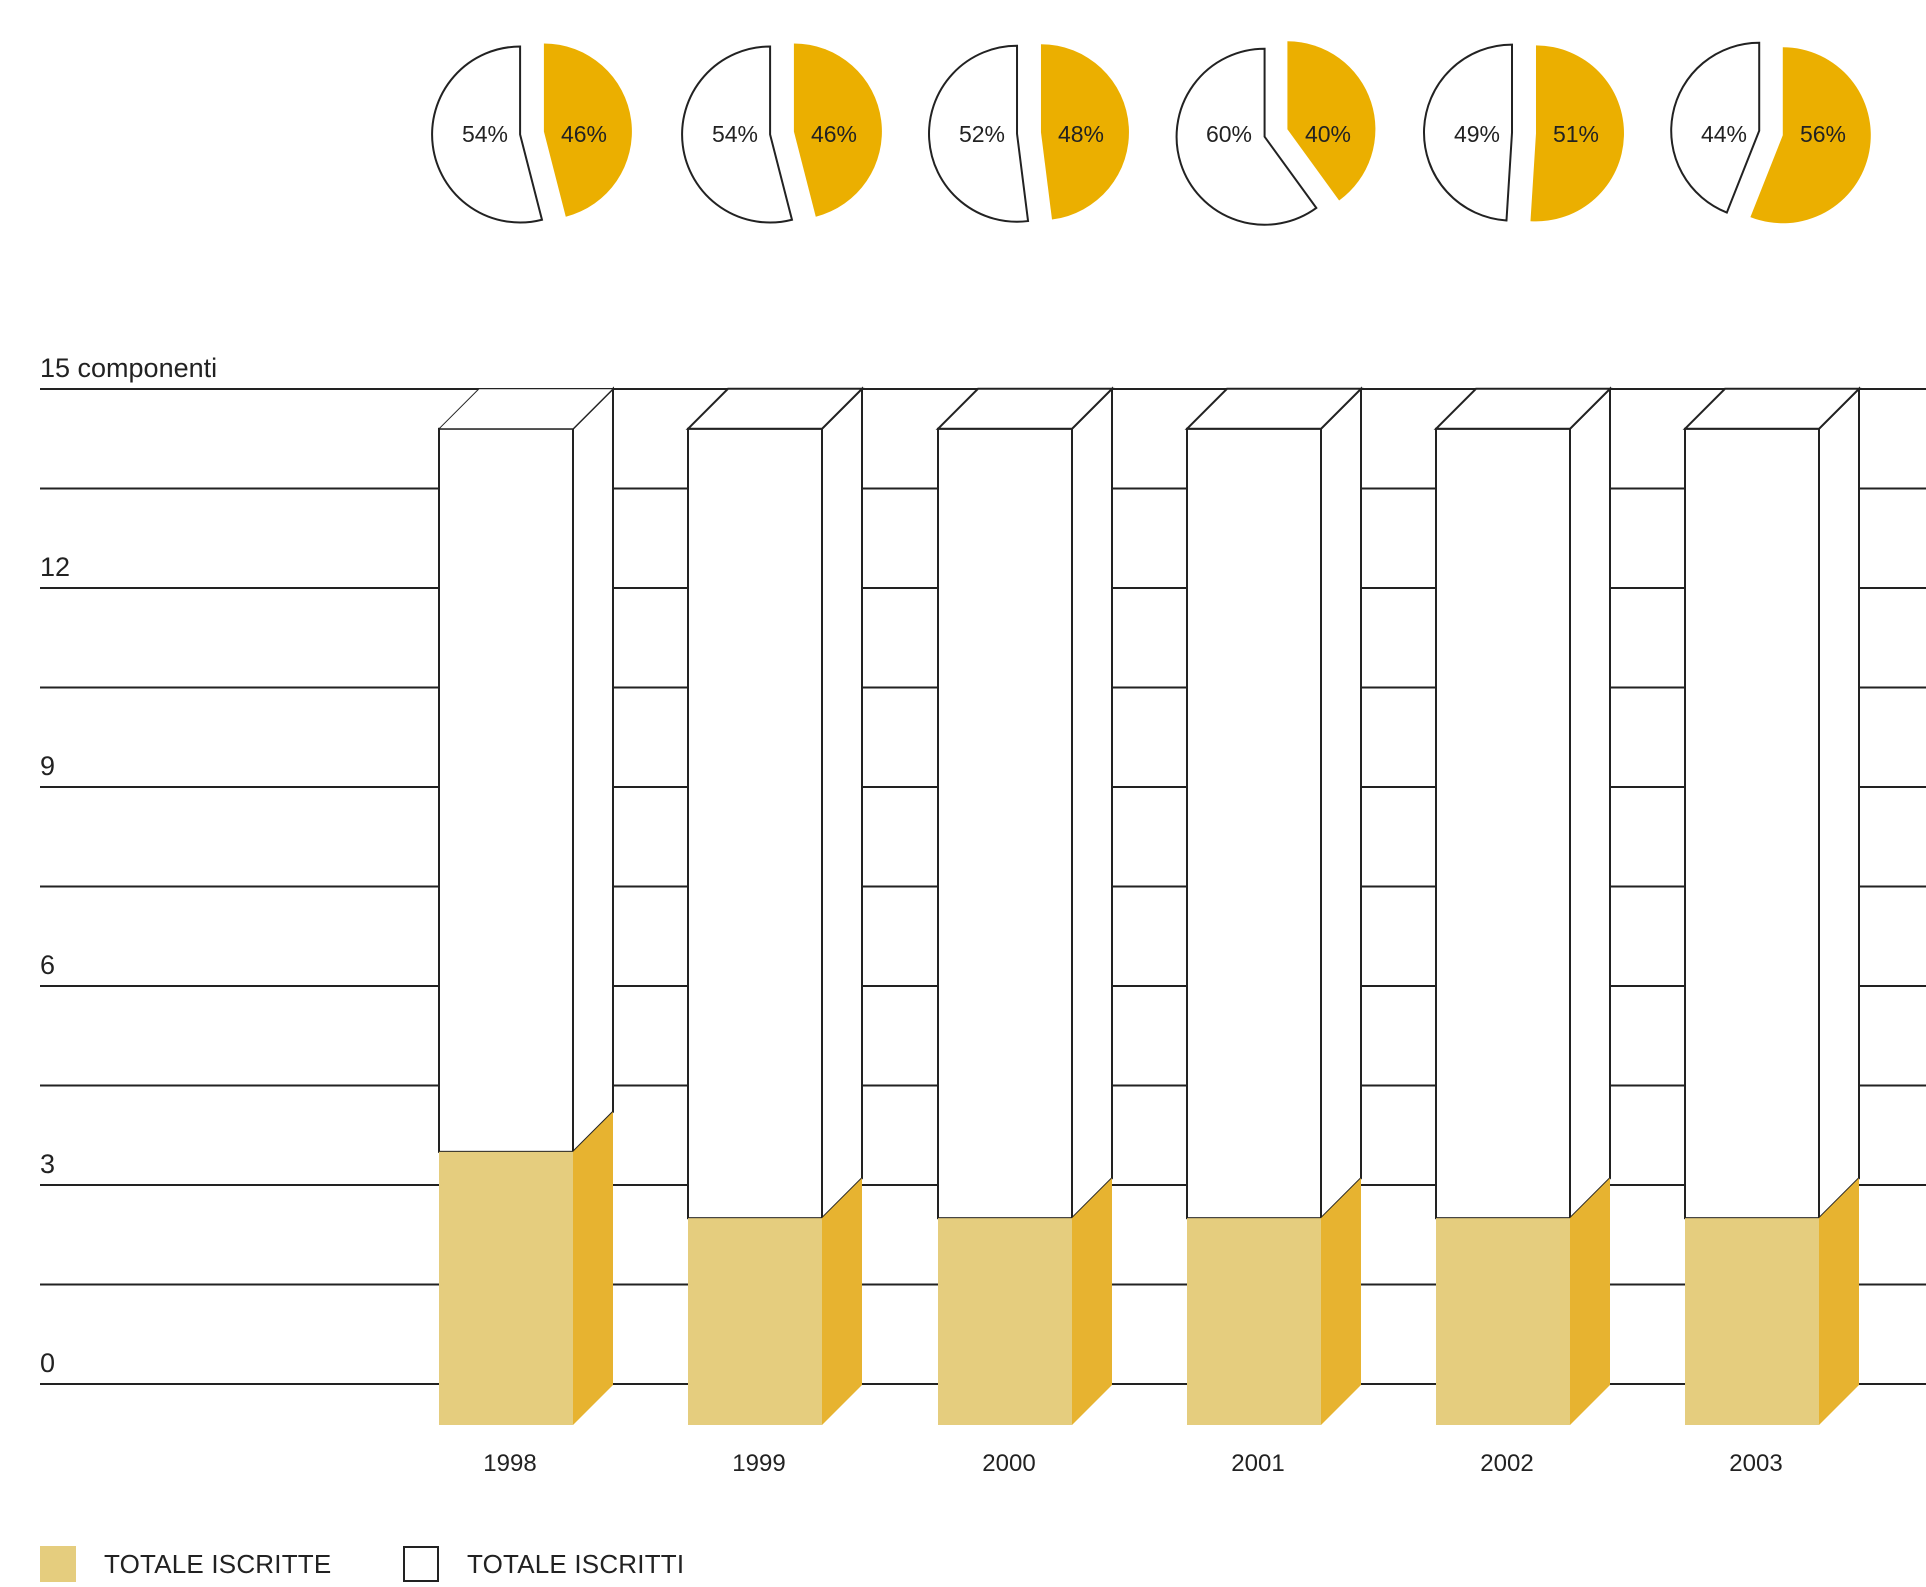 The width and height of the screenshot is (1926, 1587). Describe the element at coordinates (218, 1563) in the screenshot. I see `legend-label-iscritte: TOTALE ISCRITTE` at that location.